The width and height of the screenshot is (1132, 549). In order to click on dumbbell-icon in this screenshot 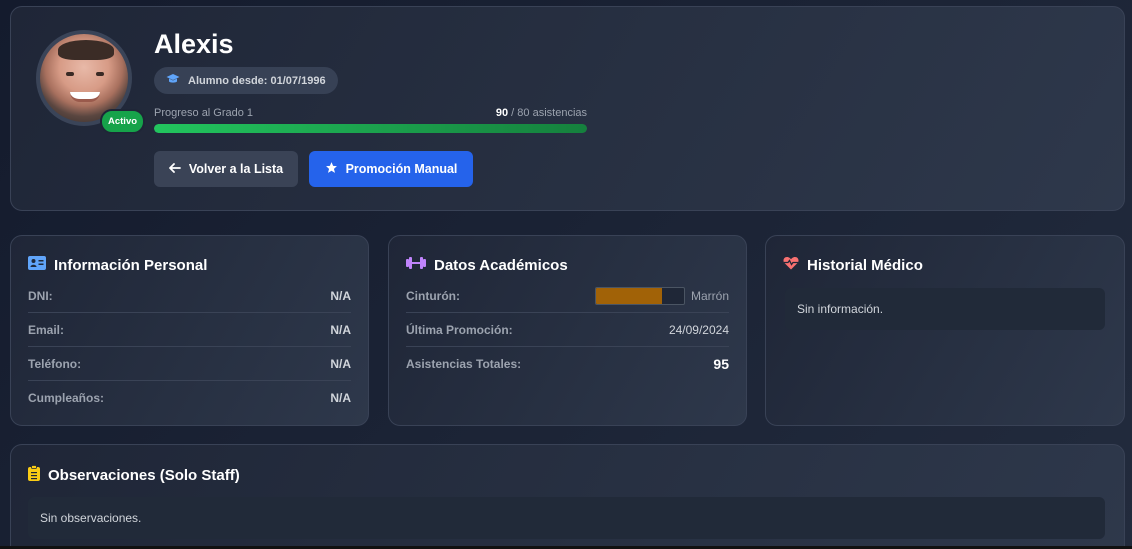, I will do `click(416, 265)`.